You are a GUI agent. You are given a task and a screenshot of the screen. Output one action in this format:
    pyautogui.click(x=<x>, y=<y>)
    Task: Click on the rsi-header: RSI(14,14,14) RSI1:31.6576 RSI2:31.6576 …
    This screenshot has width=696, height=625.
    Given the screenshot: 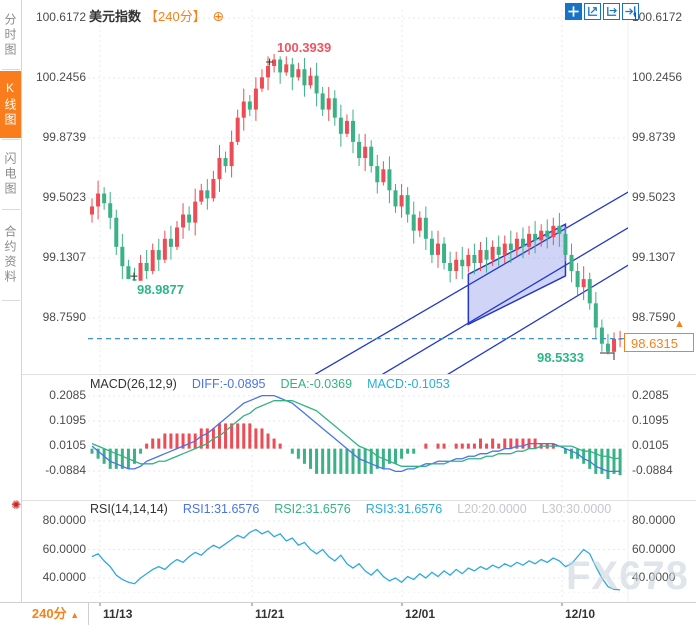 What is the action you would take?
    pyautogui.click(x=350, y=509)
    